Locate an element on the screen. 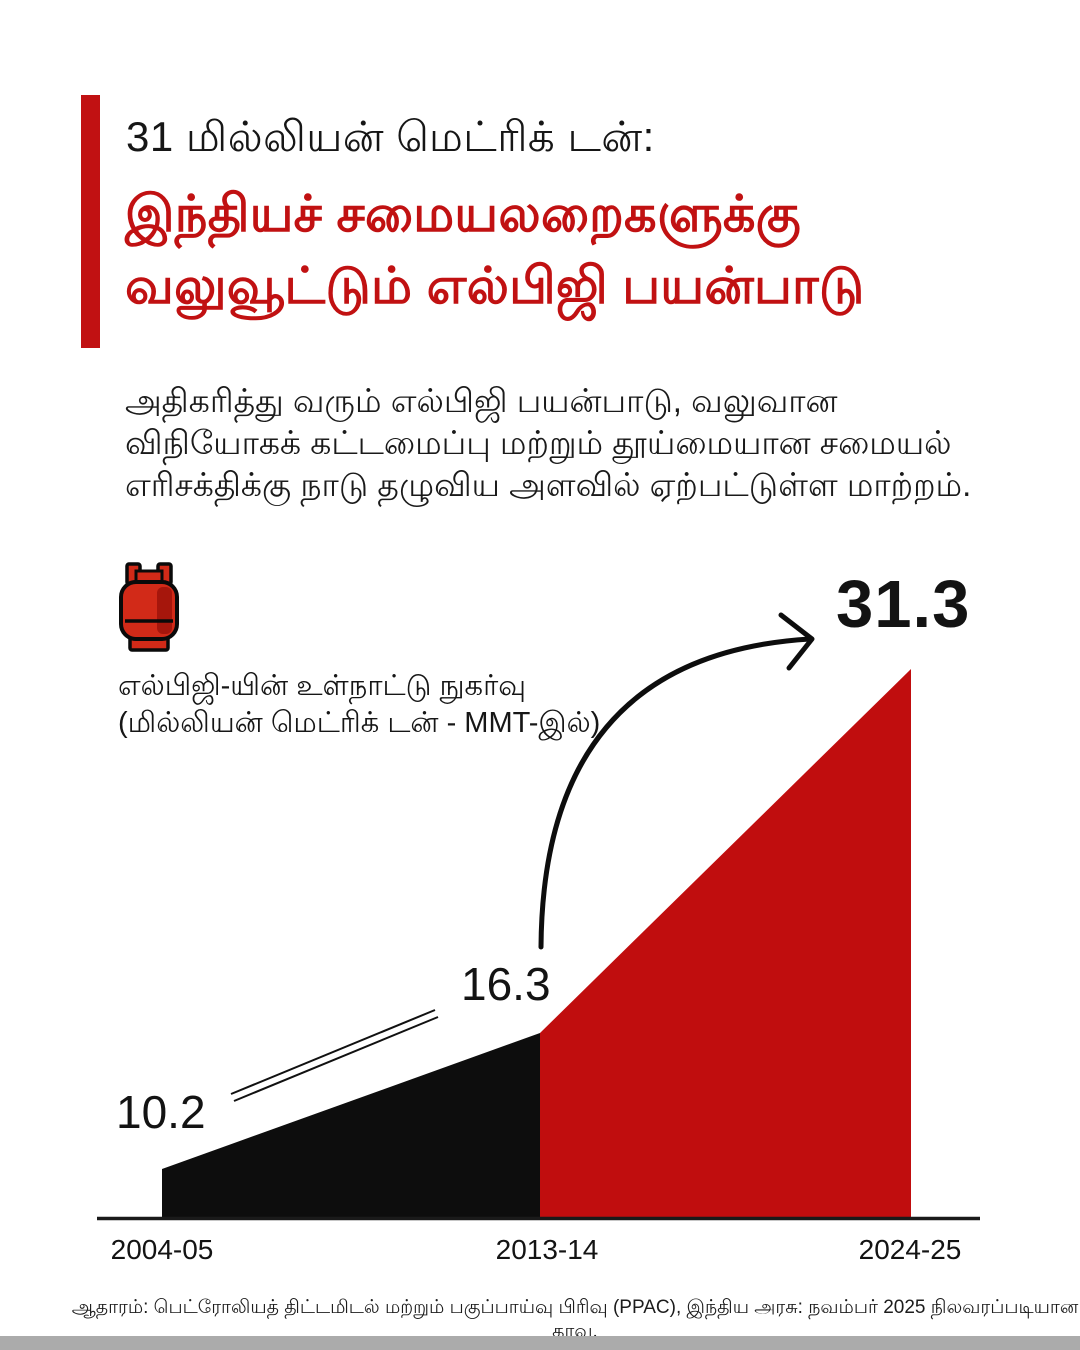 This screenshot has height=1350, width=1080. chart-caption-line-1: எல்பிஜி-யின் உள்நாட்டு நுகர்வு is located at coordinates (322, 686).